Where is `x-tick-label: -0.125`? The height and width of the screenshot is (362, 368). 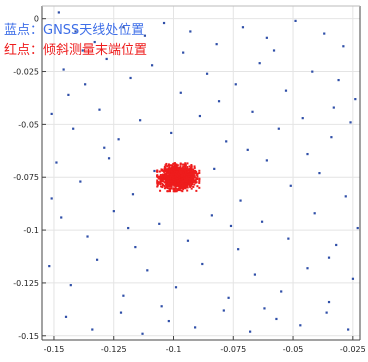
x-tick-label: -0.125 is located at coordinates (114, 349).